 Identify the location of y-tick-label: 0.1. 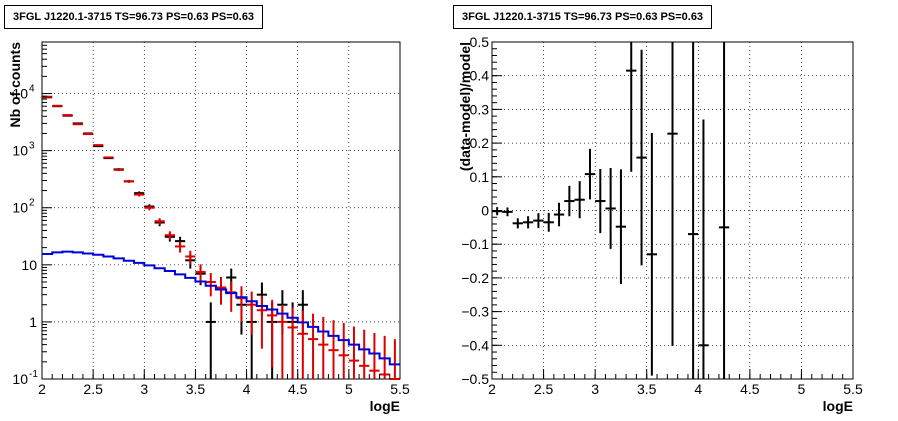
(480, 177).